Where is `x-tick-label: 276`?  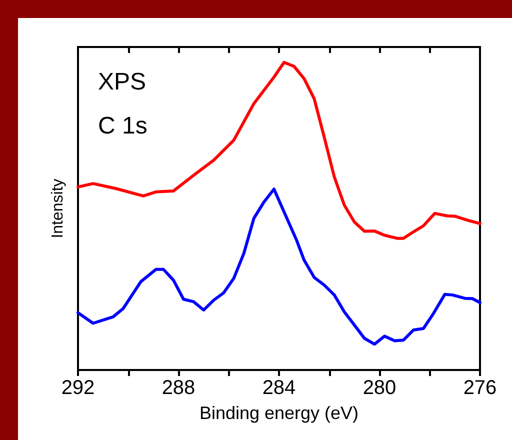
x-tick-label: 276 is located at coordinates (480, 388).